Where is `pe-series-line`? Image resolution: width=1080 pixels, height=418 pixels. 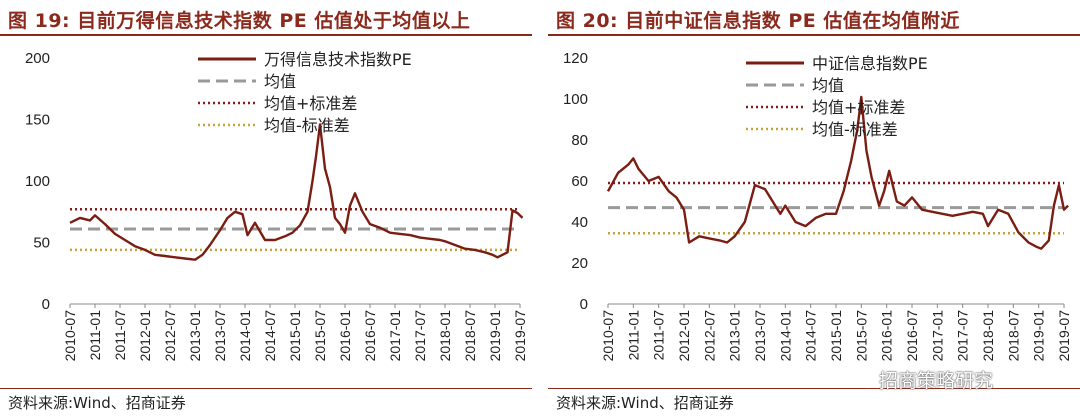
pe-series-line is located at coordinates (296, 192).